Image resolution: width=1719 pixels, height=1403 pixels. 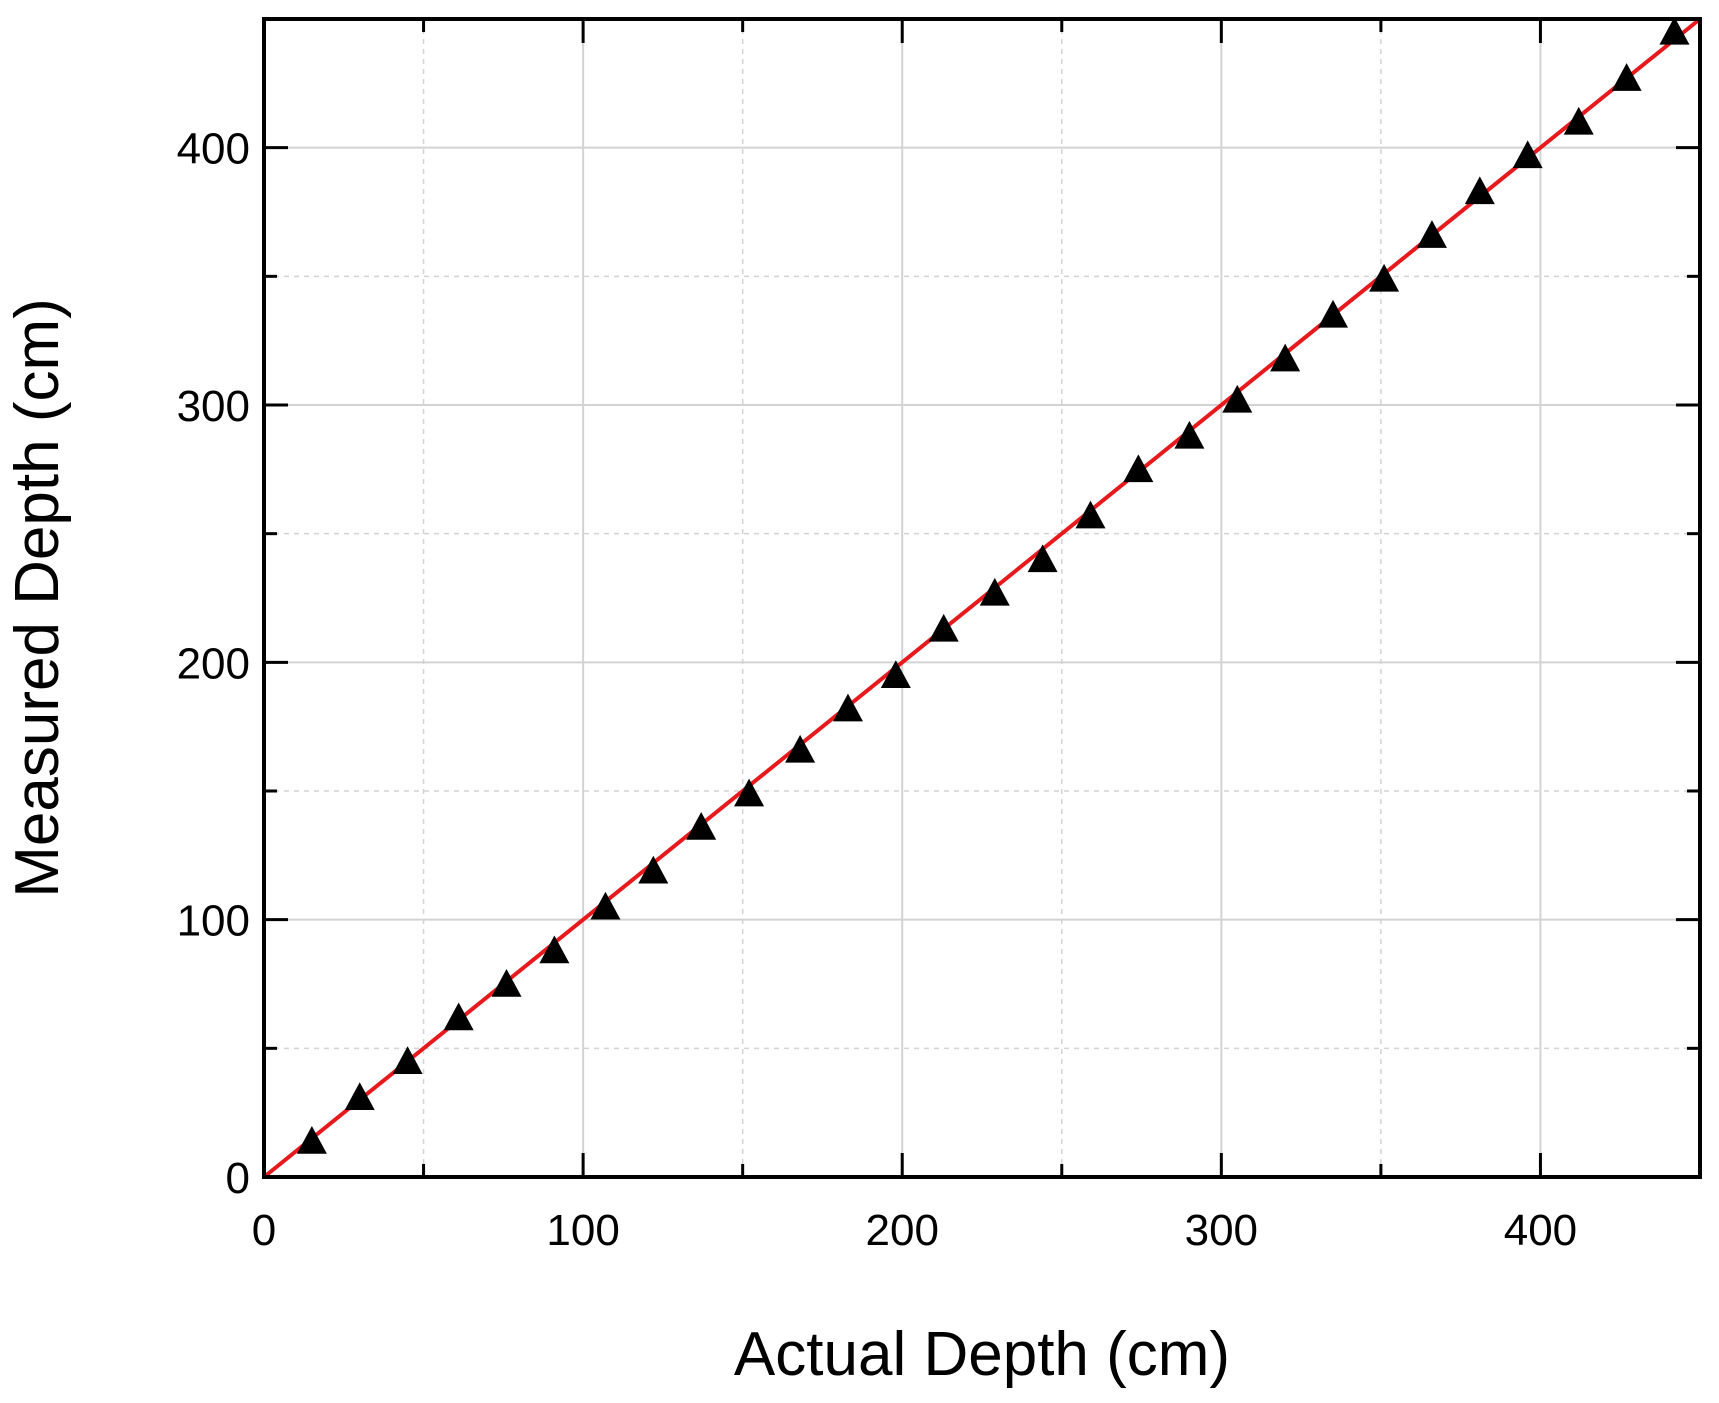 What do you see at coordinates (1540, 1230) in the screenshot?
I see `x-tick-label: 400` at bounding box center [1540, 1230].